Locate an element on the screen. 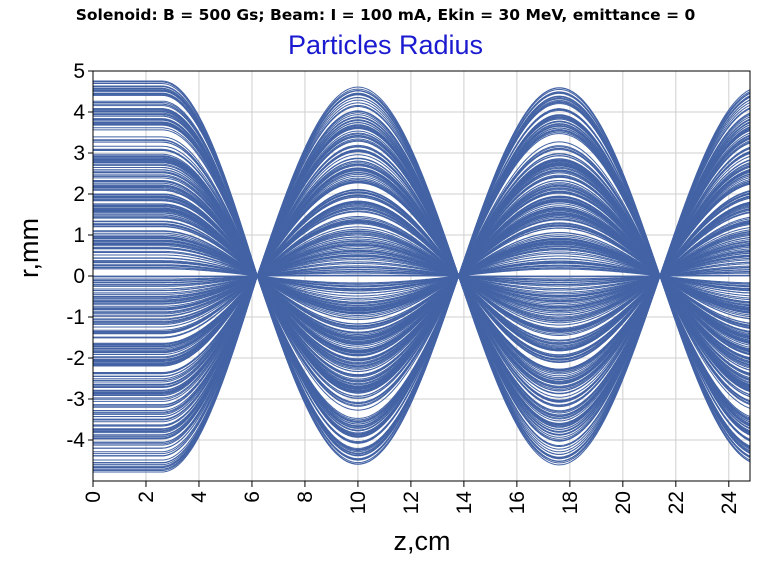 The width and height of the screenshot is (771, 577). x-ticks: 0 2 4 6 8 10 12 14 16 18 20 22 24 is located at coordinates (411, 497).